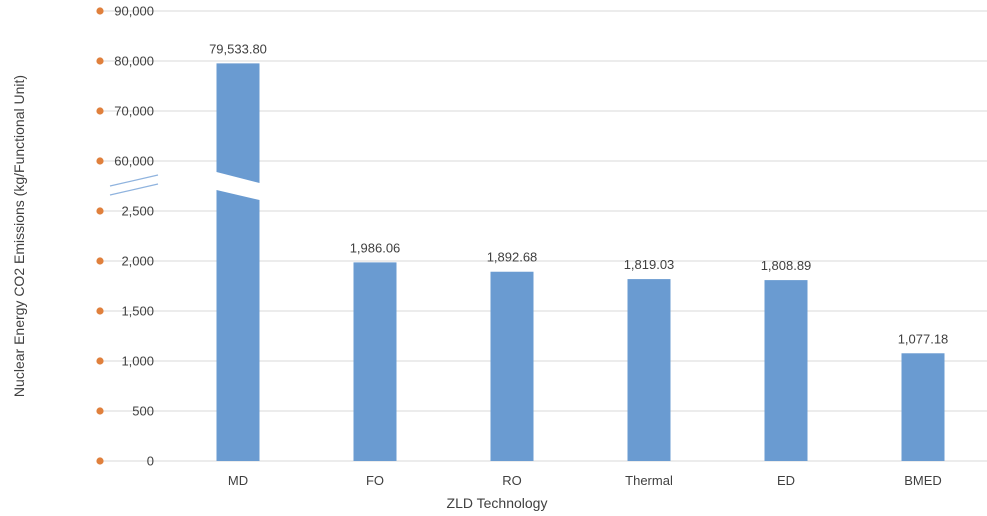 The image size is (987, 516). What do you see at coordinates (137, 361) in the screenshot?
I see `y-tick-label: 1,000` at bounding box center [137, 361].